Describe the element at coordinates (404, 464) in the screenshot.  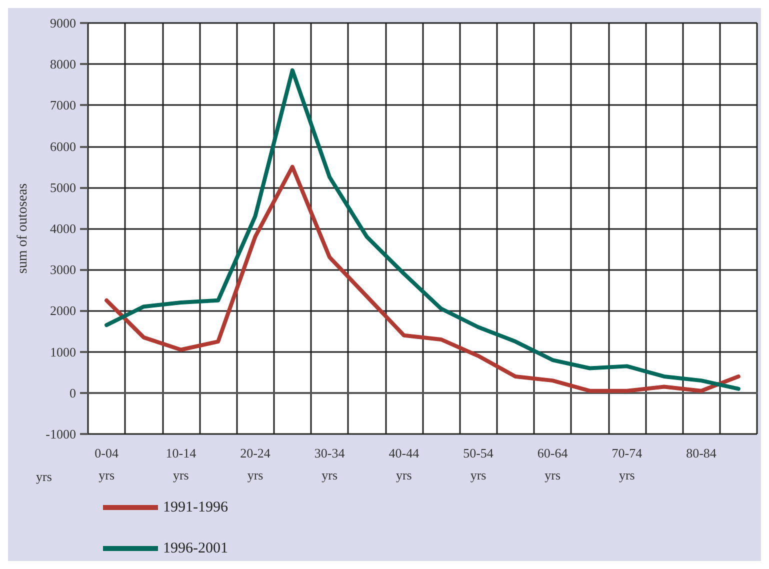
I see `x-tick-label: 40-44 yrs` at that location.